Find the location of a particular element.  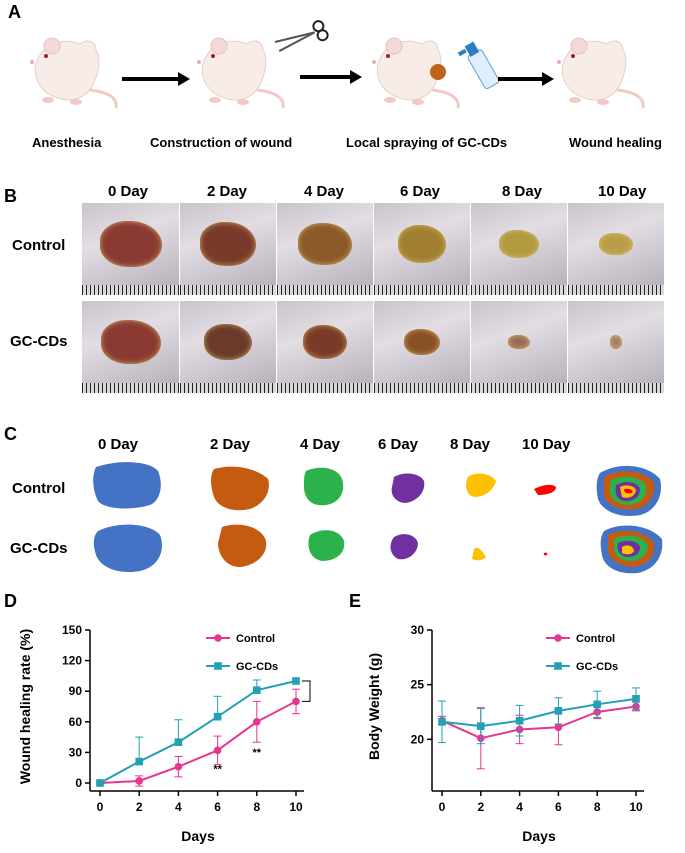

y-axis-label: Wound healing rate (%) is located at coordinates (25, 706).